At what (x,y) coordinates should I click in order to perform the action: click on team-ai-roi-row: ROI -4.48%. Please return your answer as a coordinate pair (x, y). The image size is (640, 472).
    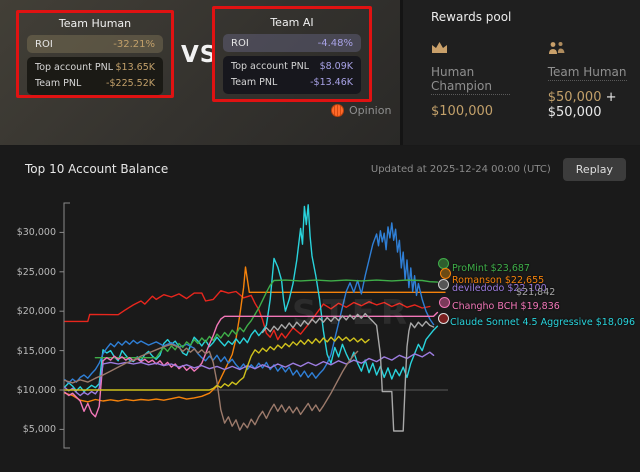
    Looking at the image, I should click on (292, 43).